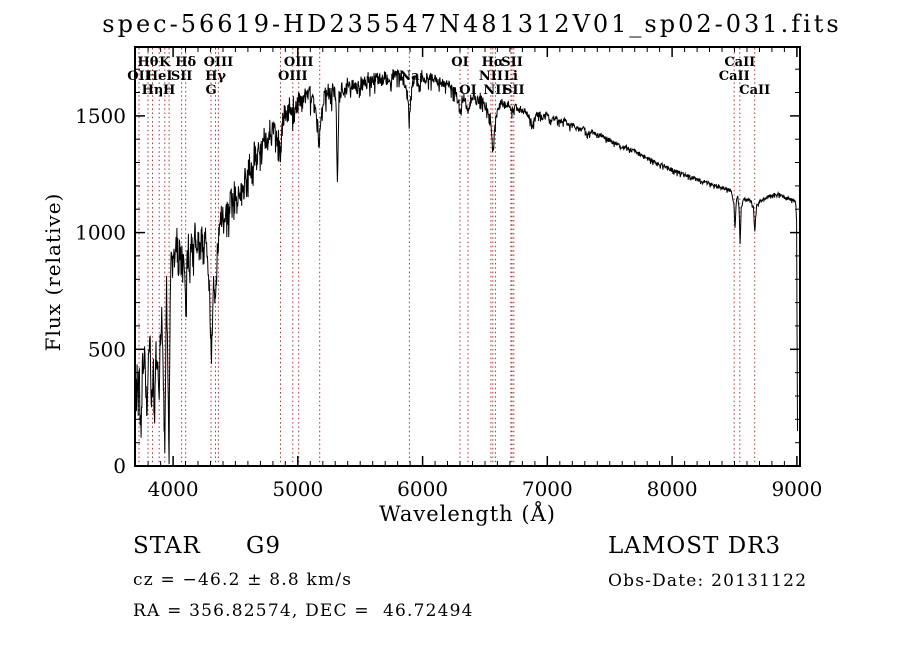 The width and height of the screenshot is (900, 649). Describe the element at coordinates (153, 90) in the screenshot. I see `spectral-line-label: Hη` at that location.